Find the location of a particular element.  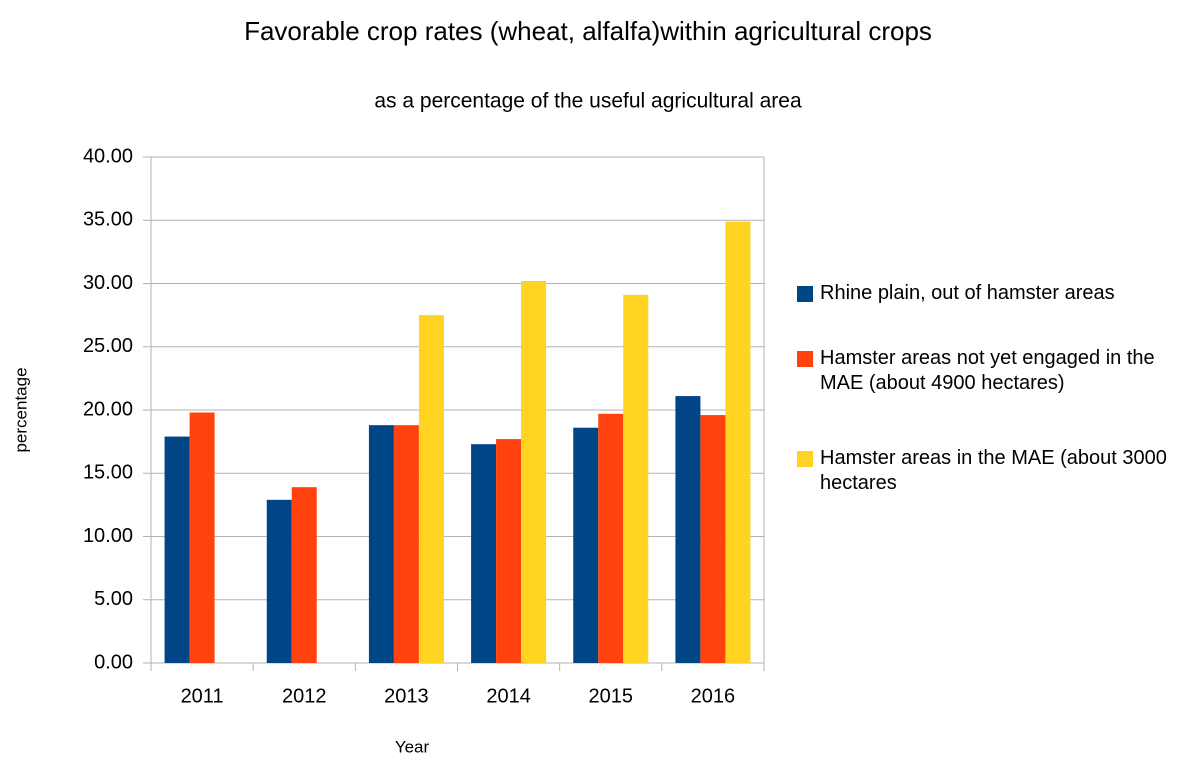

y-tick-label: 20.00 is located at coordinates (108, 409).